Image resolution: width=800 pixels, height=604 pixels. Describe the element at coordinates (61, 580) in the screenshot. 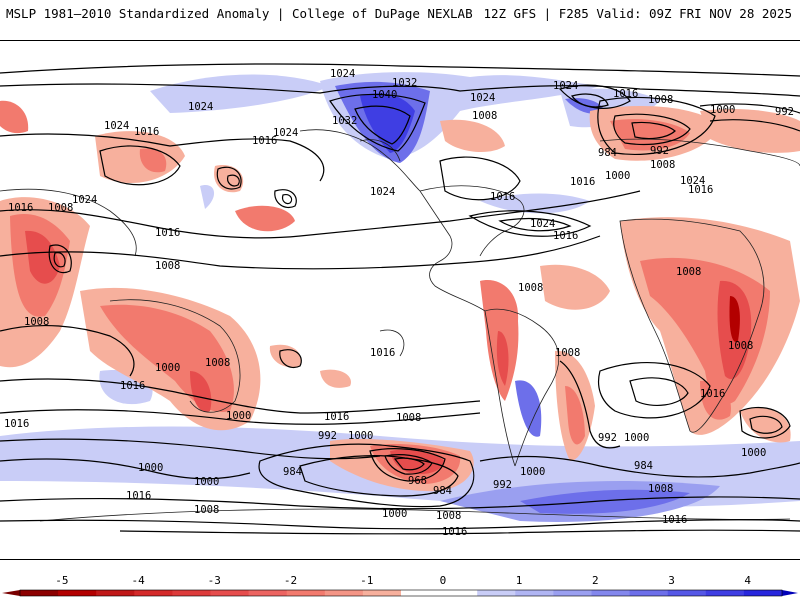

I see `colorbar-tick-label: -5` at that location.